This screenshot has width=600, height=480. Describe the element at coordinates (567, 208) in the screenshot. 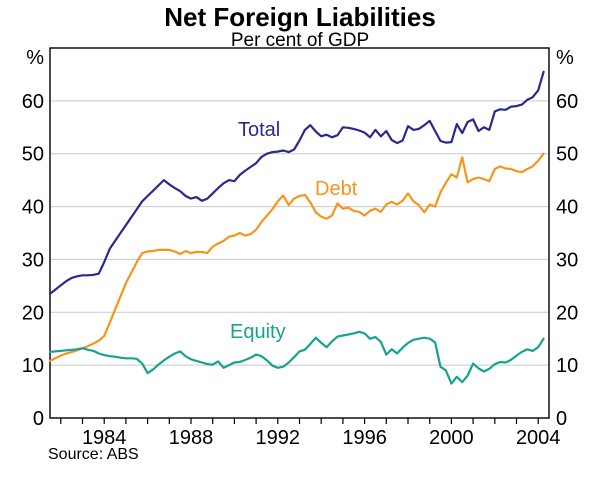

I see `y-axis-label-right: 40` at that location.